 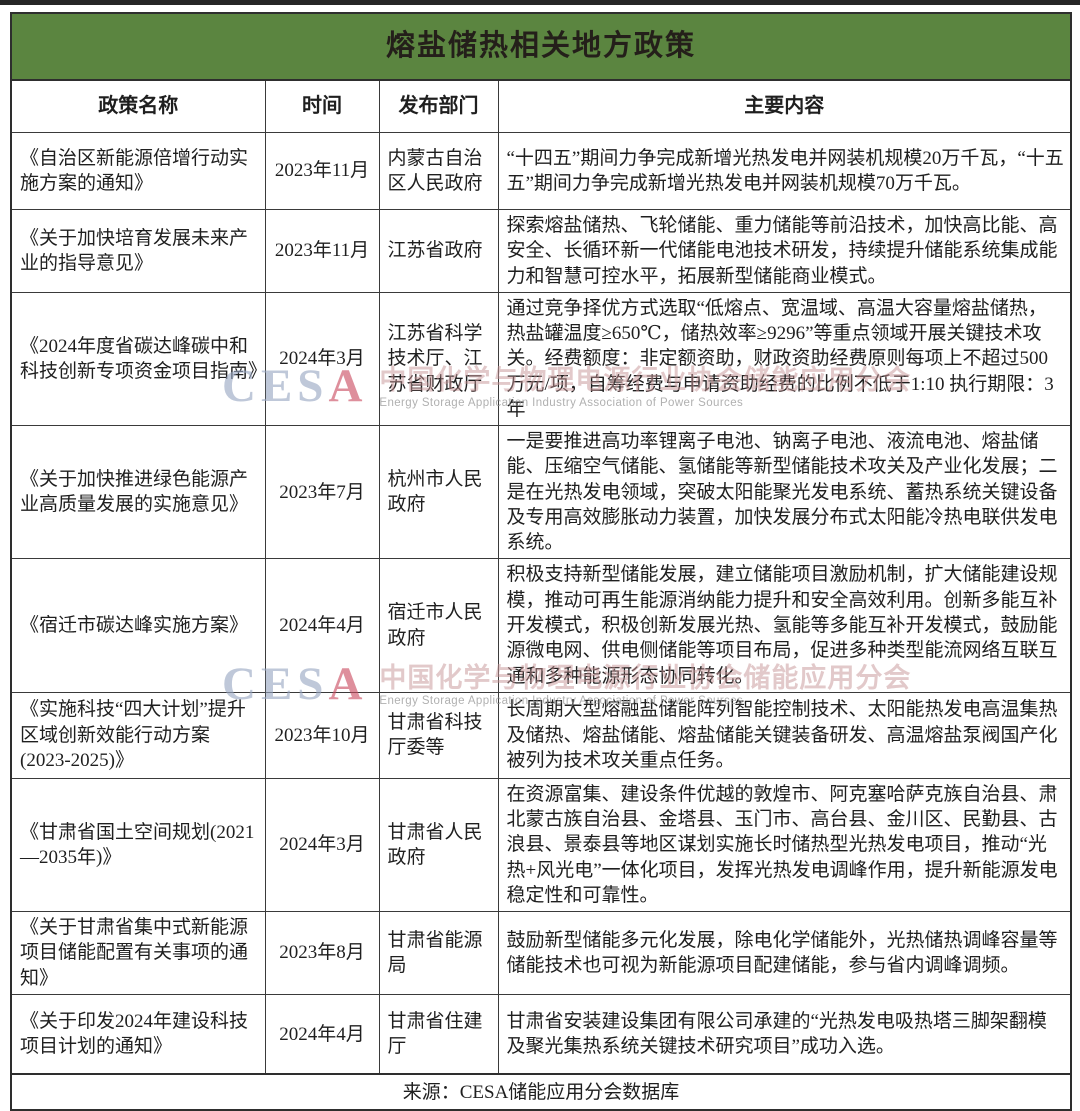 I want to click on column-header-date: 时间, so click(x=322, y=106).